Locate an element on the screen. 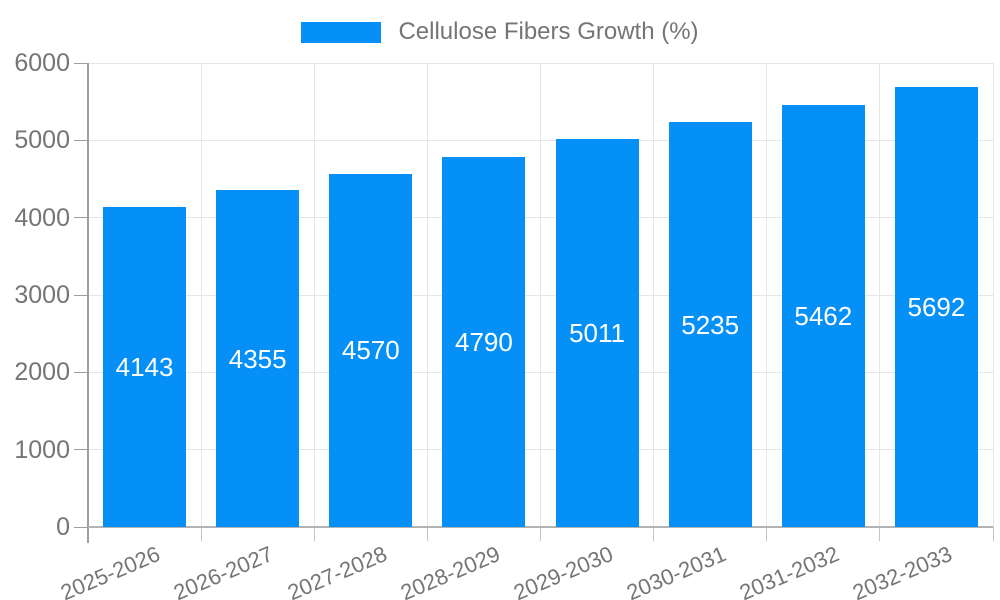 The width and height of the screenshot is (1000, 600). legend-swatch is located at coordinates (341, 32).